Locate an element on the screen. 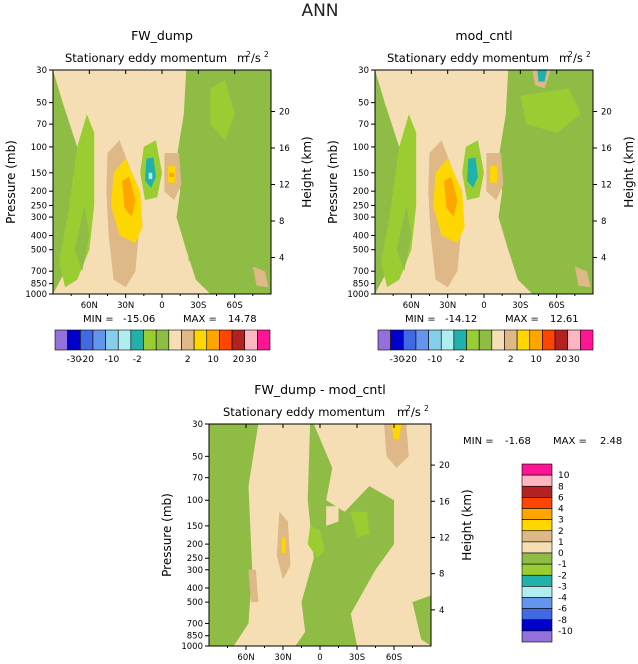 The width and height of the screenshot is (638, 664). colorbar-label: 30 is located at coordinates (251, 360).